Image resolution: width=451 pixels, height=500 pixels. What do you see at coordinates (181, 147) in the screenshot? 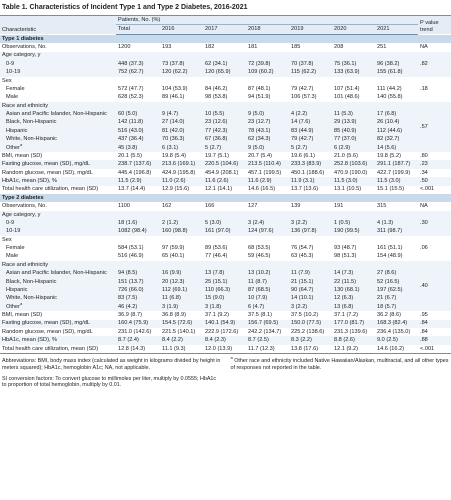
I see `cell: 6 (3.1)` at bounding box center [181, 147].